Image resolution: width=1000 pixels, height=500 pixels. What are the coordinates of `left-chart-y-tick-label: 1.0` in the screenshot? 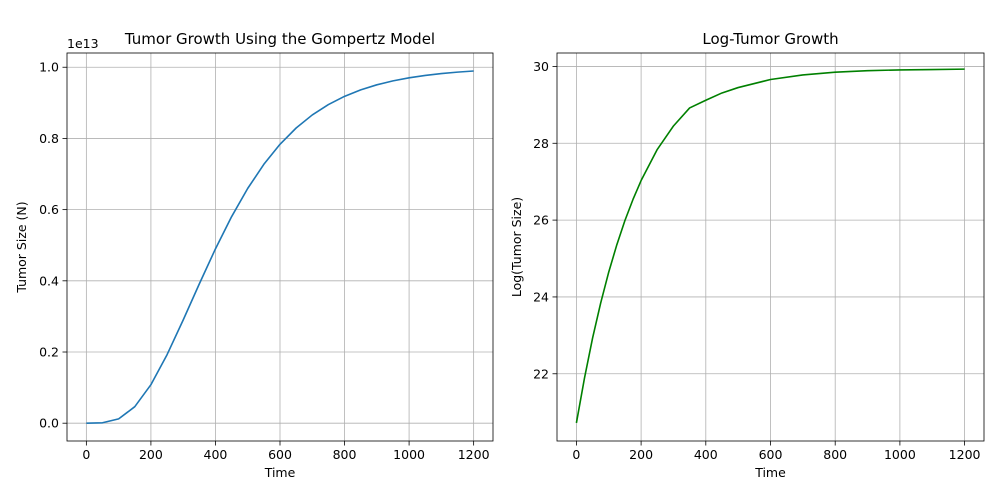 It's located at (49, 67).